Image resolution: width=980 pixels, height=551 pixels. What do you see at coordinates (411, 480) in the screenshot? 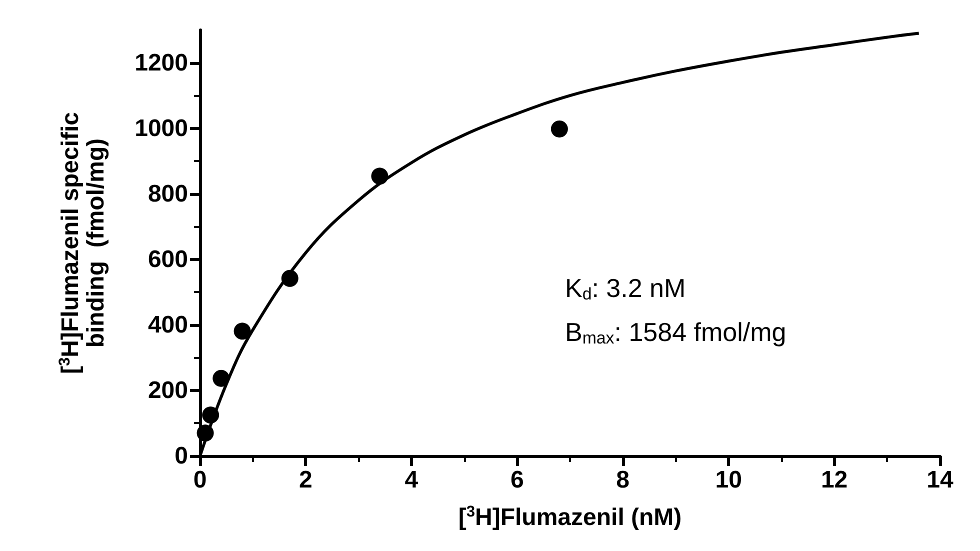
I see `x-tick-label: 4` at bounding box center [411, 480].